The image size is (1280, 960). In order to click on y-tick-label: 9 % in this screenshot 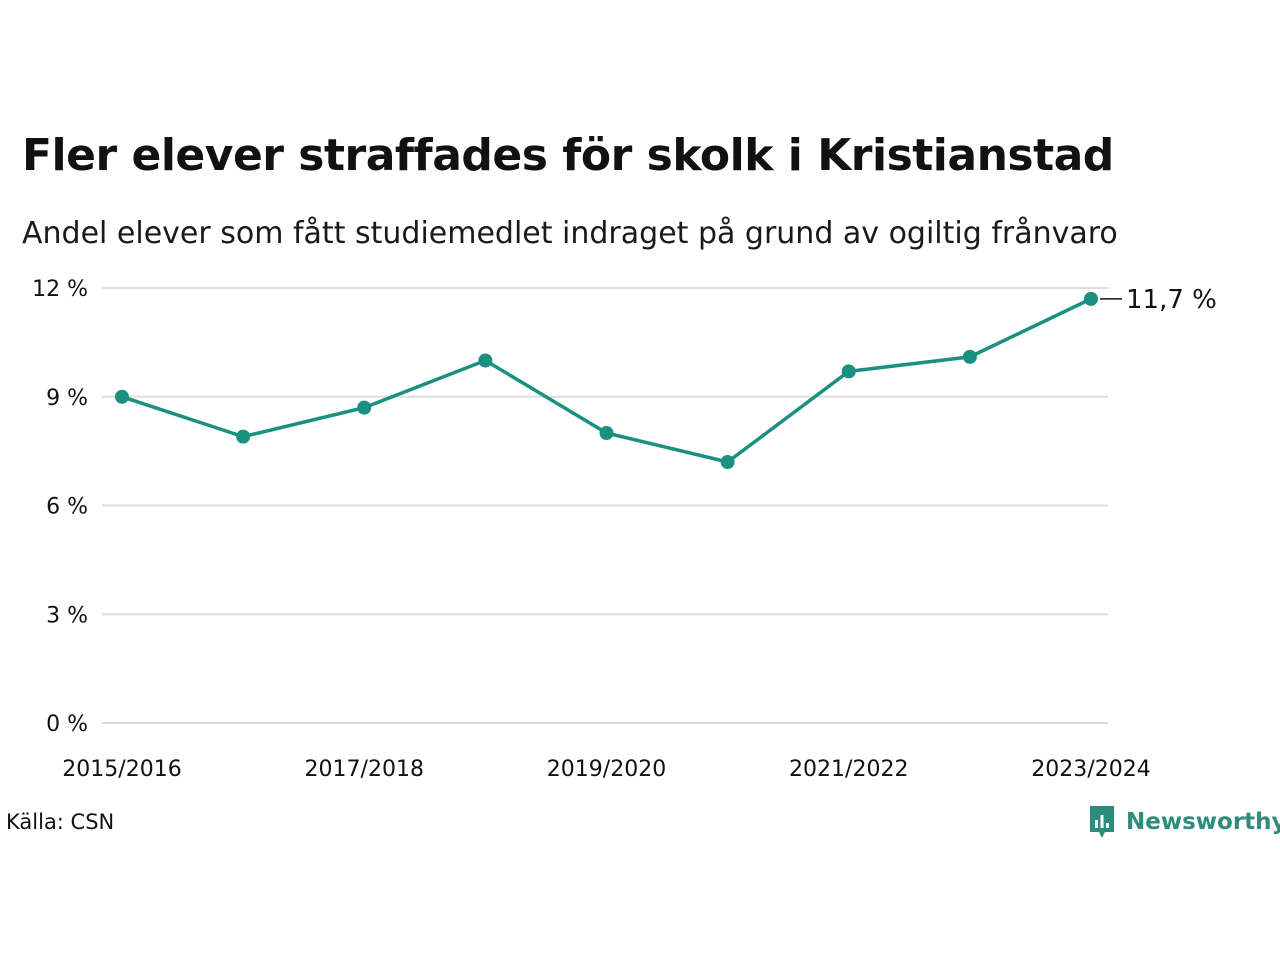, I will do `click(67, 398)`.